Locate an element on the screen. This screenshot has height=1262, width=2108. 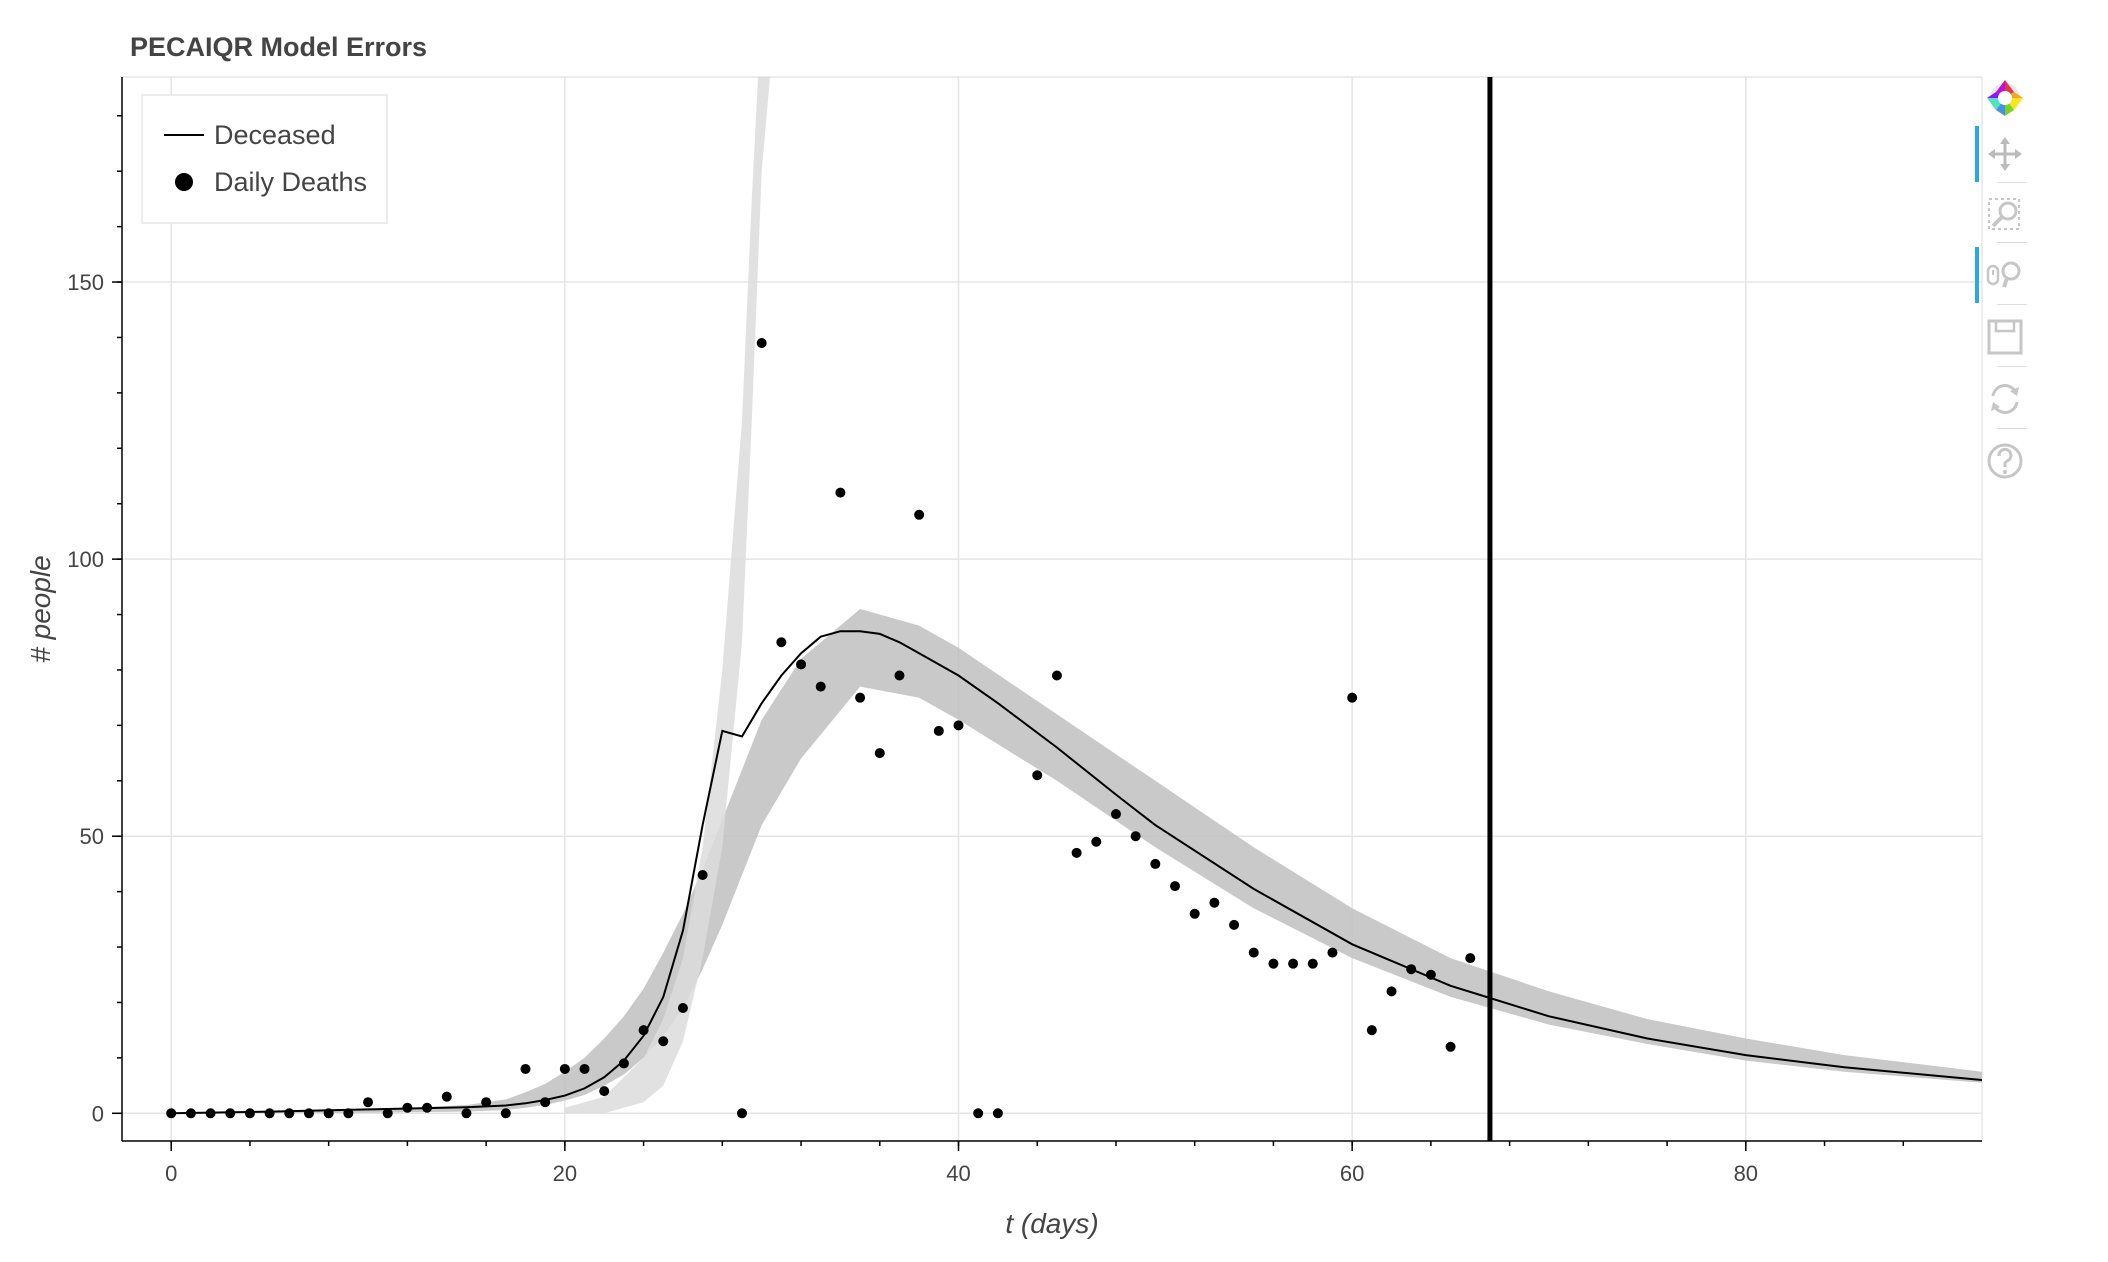
y-tick-label: 100 is located at coordinates (85, 559).